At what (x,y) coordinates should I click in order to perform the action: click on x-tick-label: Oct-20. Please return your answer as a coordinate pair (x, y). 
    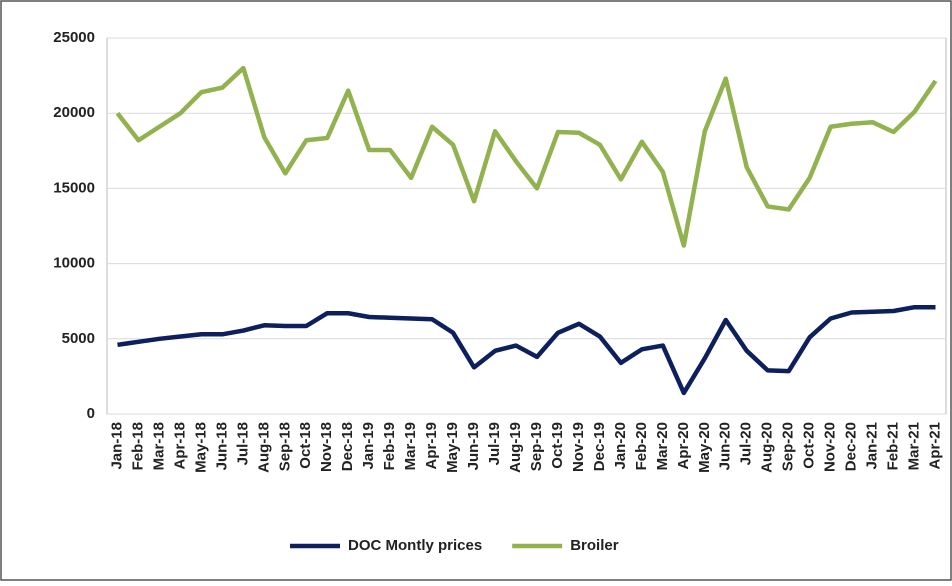
    Looking at the image, I should click on (809, 445).